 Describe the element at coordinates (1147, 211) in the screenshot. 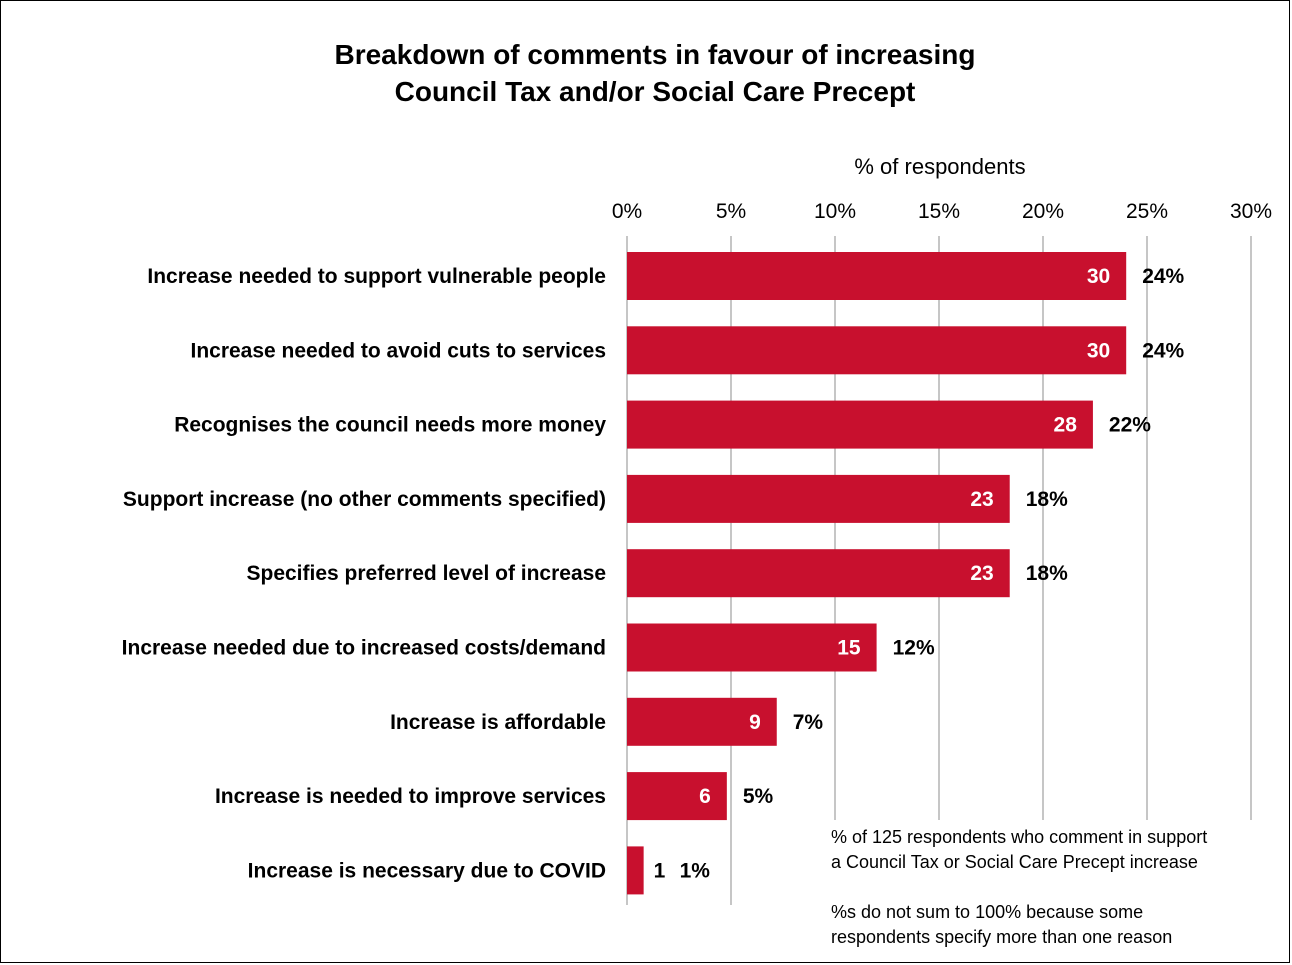

I see `x-tick-label: 25%` at that location.